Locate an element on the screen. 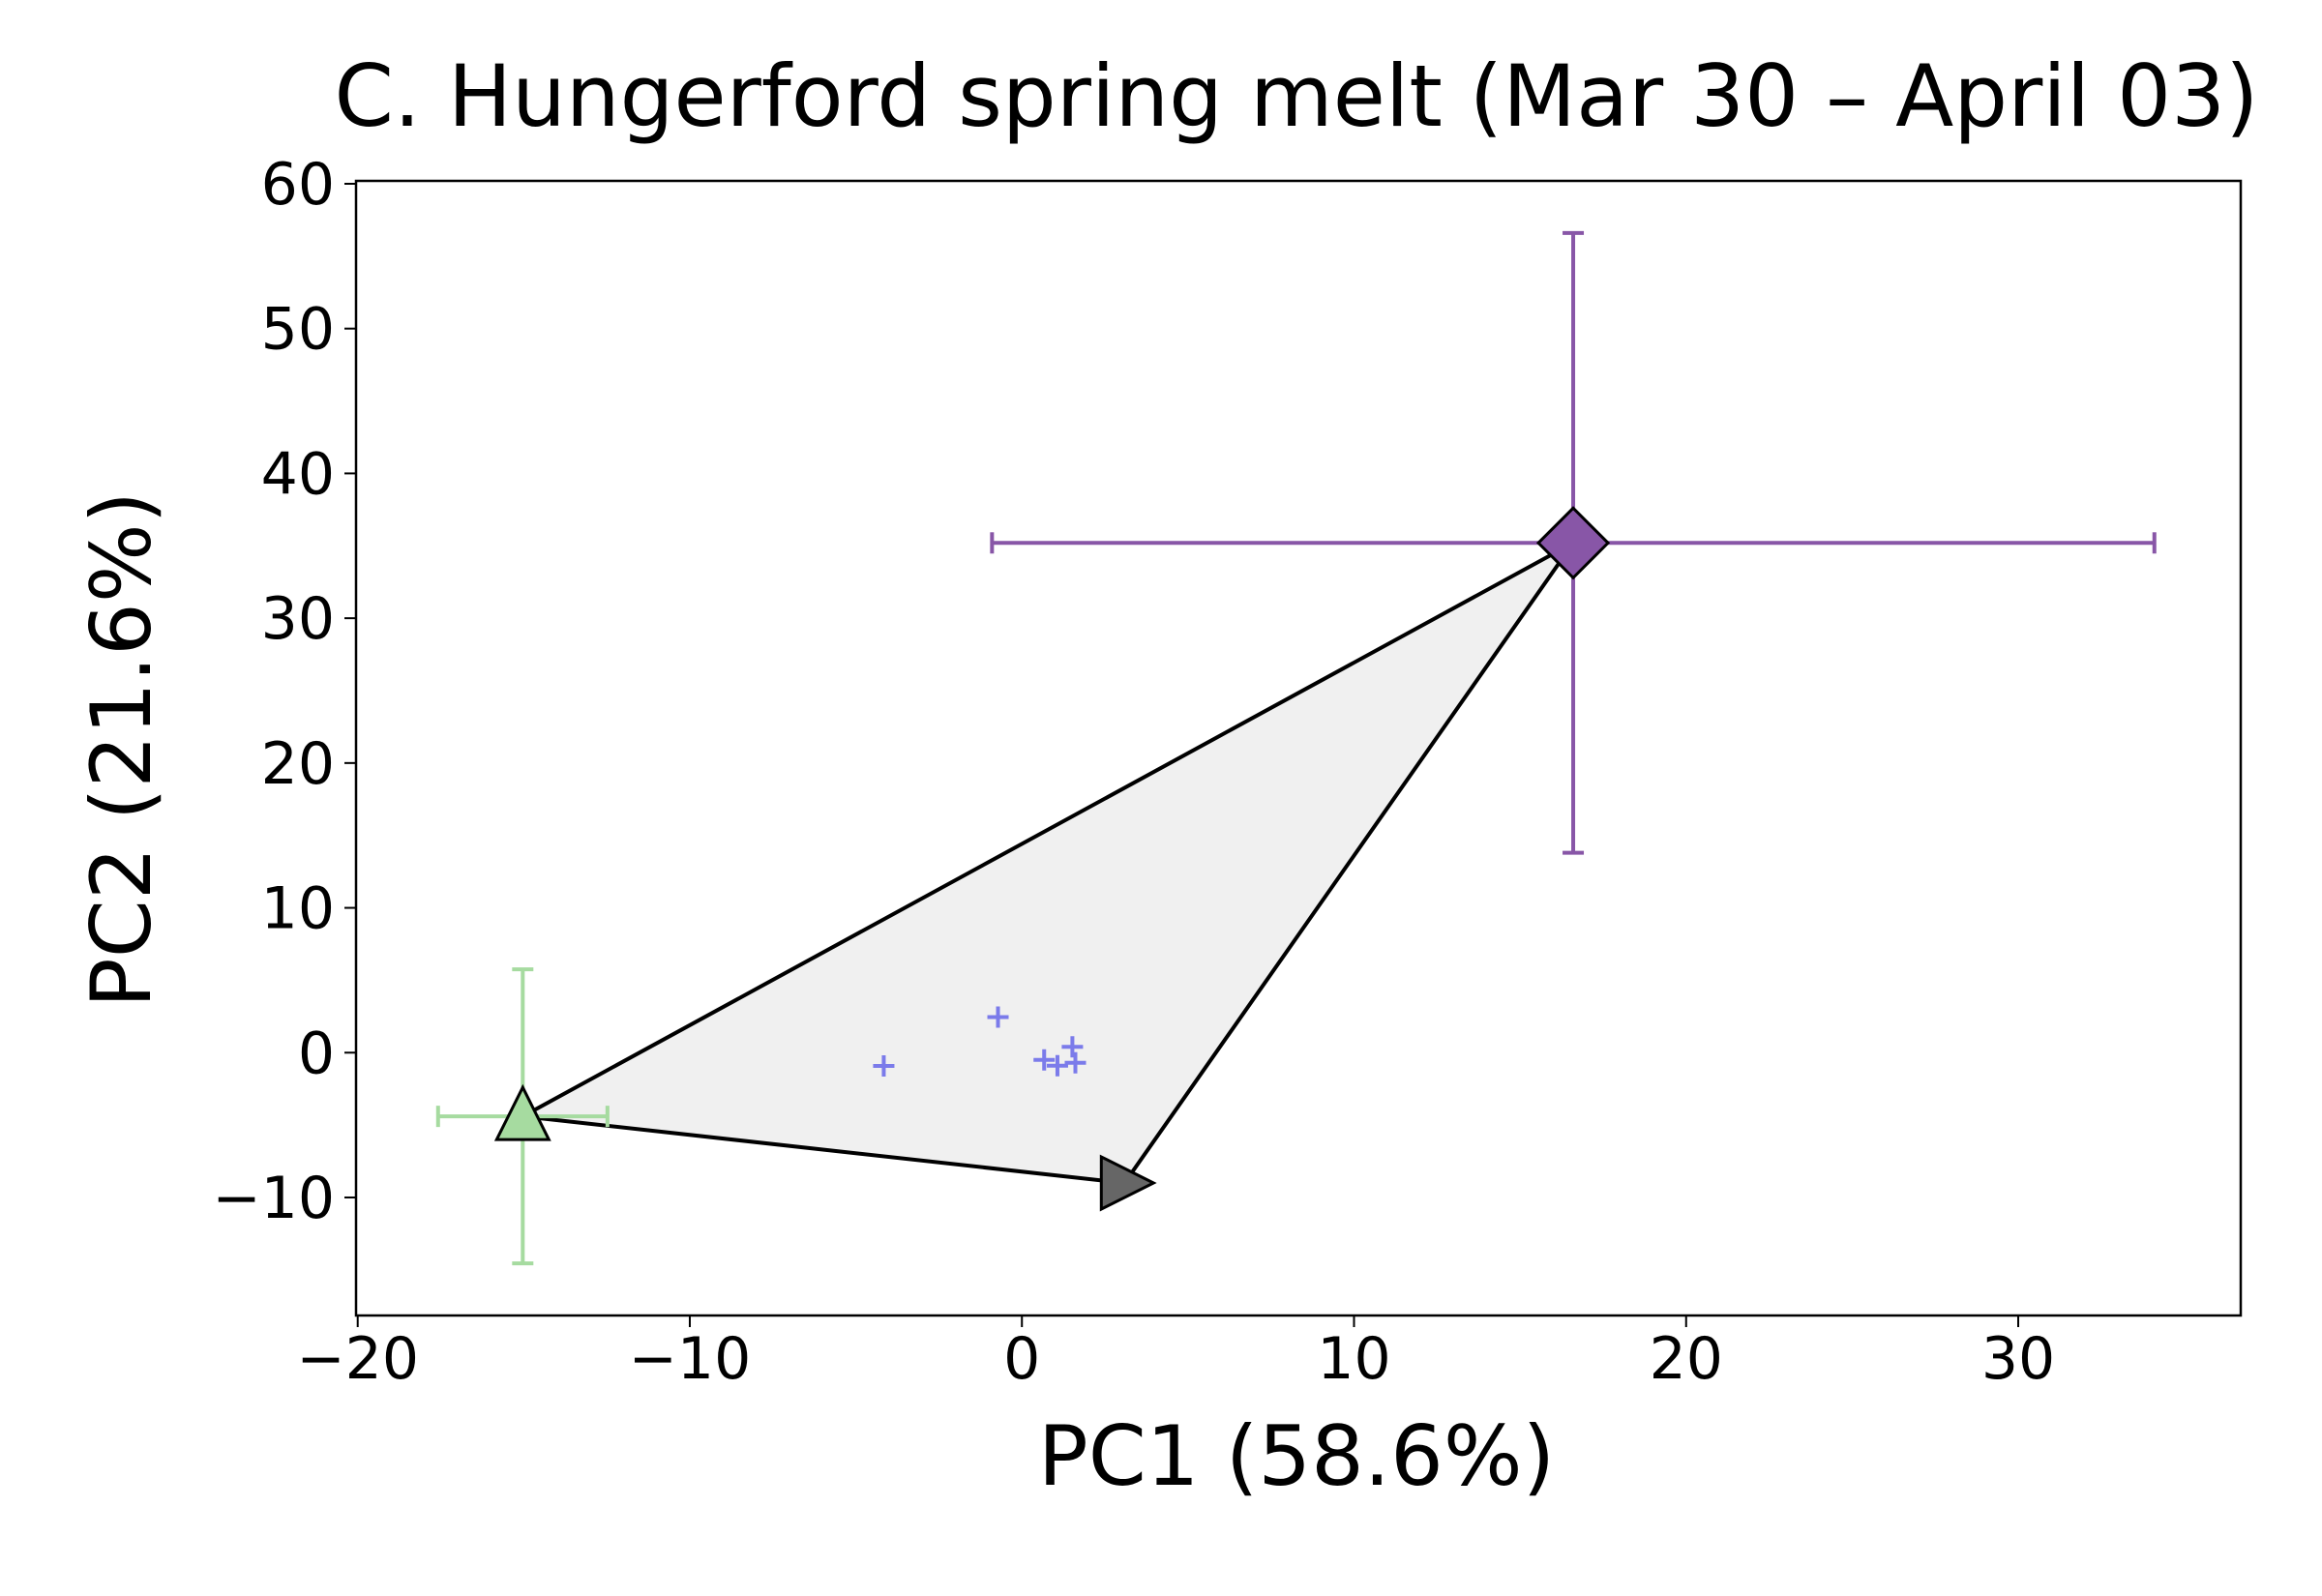 This screenshot has height=1596, width=2322. y-tick-label: 50 is located at coordinates (298, 330).